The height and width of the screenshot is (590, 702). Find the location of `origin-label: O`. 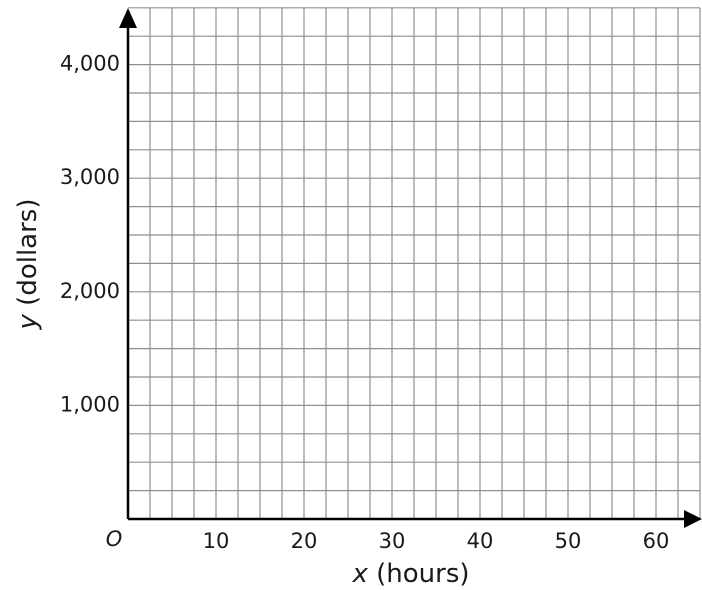

origin-label: O is located at coordinates (114, 539).